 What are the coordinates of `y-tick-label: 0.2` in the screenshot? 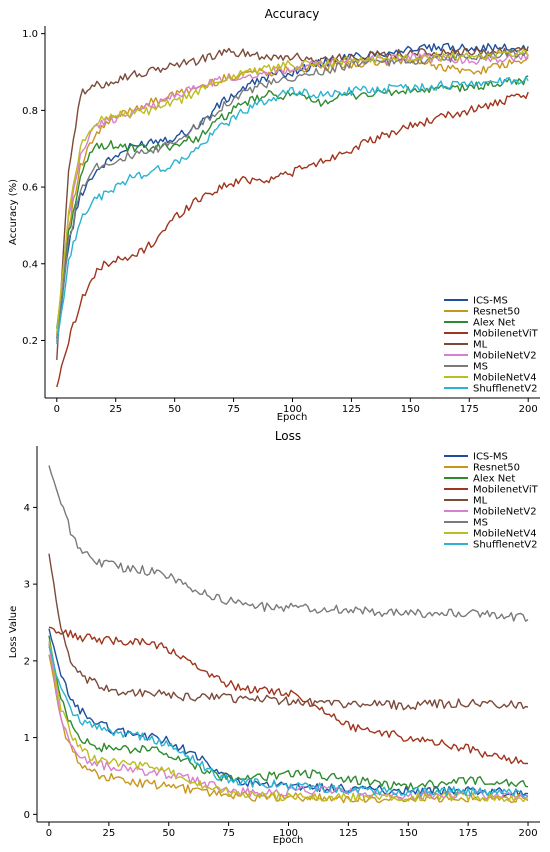 It's located at (30, 341).